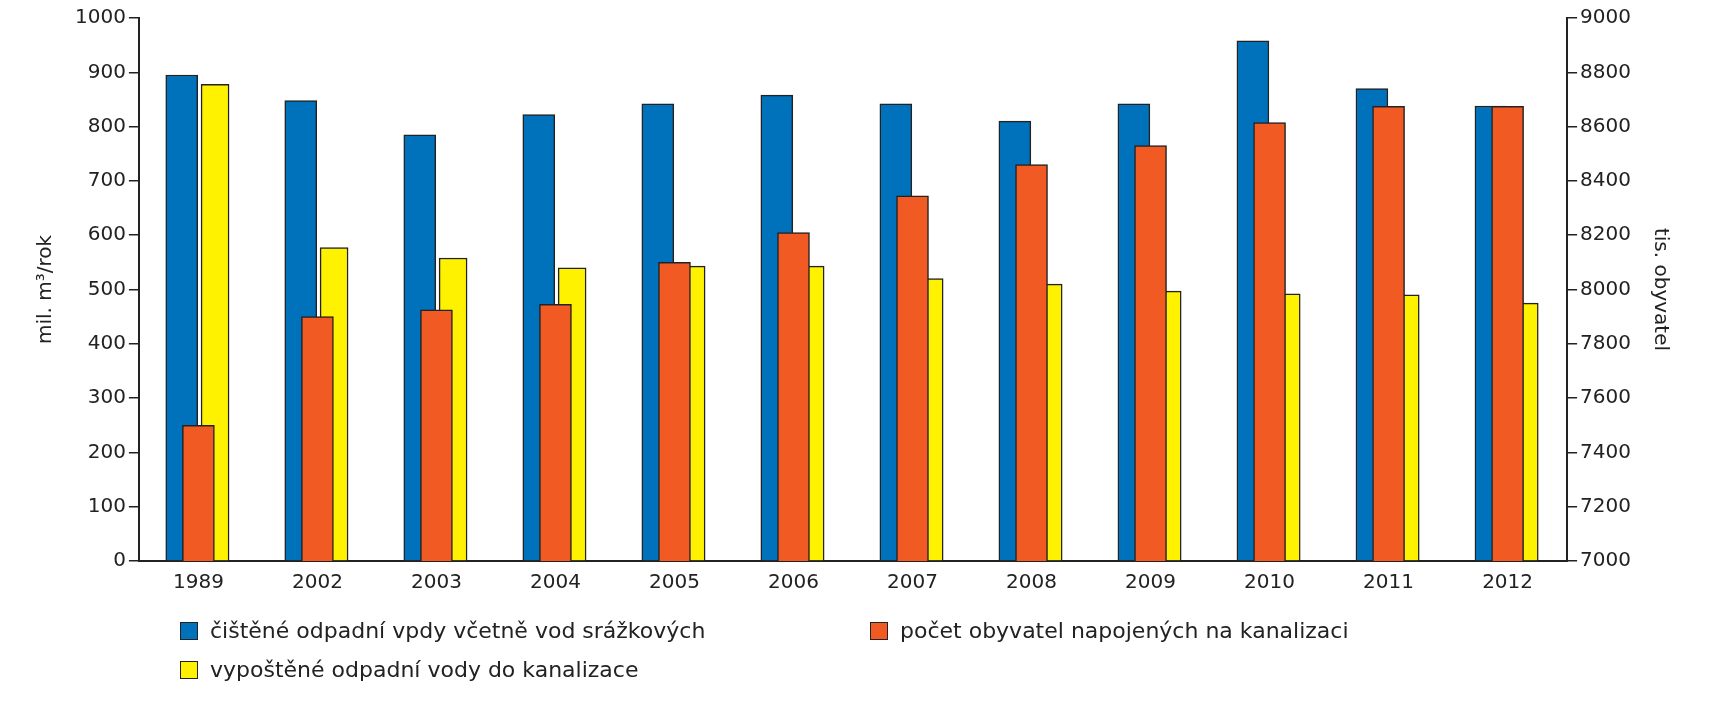 The image size is (1716, 720). What do you see at coordinates (106, 233) in the screenshot?
I see `y-tick-label: 600` at bounding box center [106, 233].